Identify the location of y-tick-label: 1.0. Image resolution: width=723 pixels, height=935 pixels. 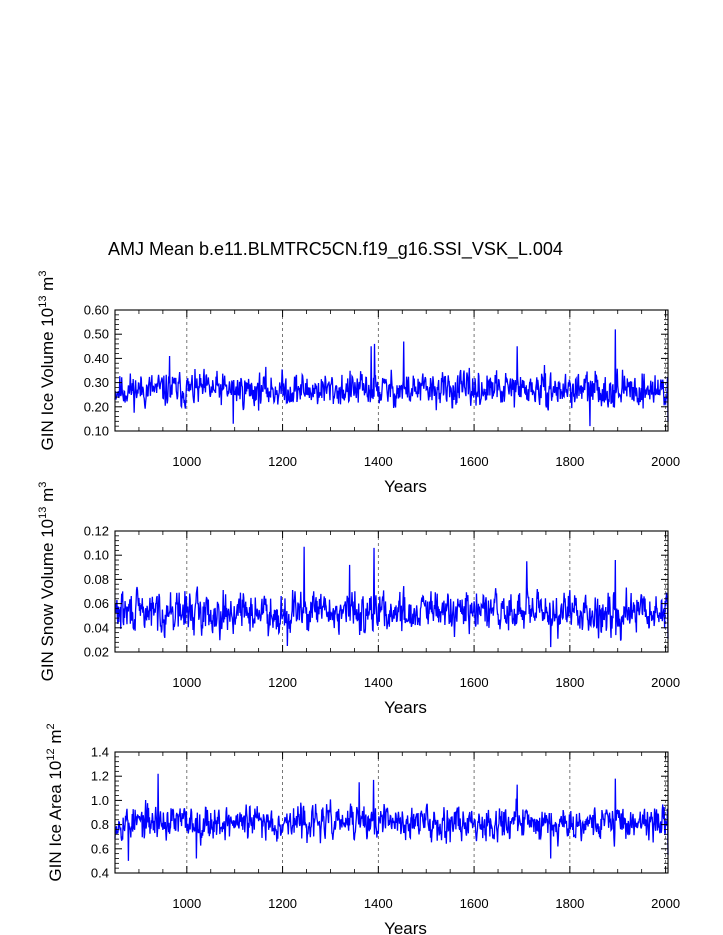
(100, 800).